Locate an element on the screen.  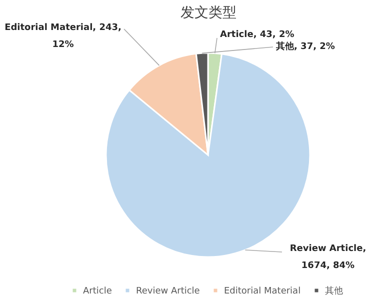
data-label: 其他, 37, 2% is located at coordinates (305, 46).